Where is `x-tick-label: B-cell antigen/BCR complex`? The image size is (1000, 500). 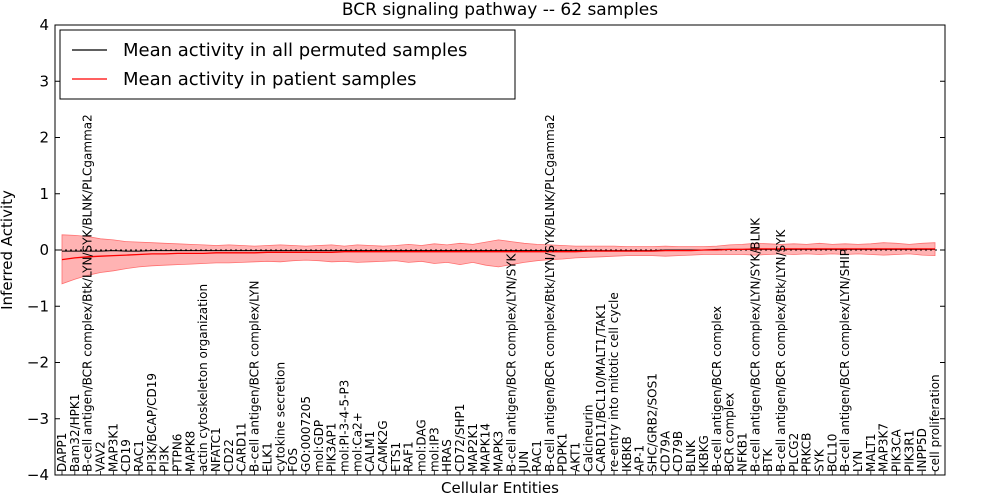 x-tick-label: B-cell antigen/BCR complex is located at coordinates (717, 389).